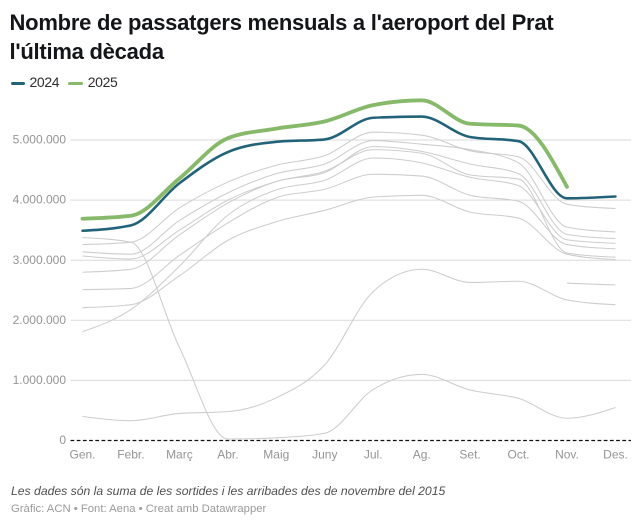 This screenshot has height=526, width=640. I want to click on svg-text: Febr., so click(130, 455).